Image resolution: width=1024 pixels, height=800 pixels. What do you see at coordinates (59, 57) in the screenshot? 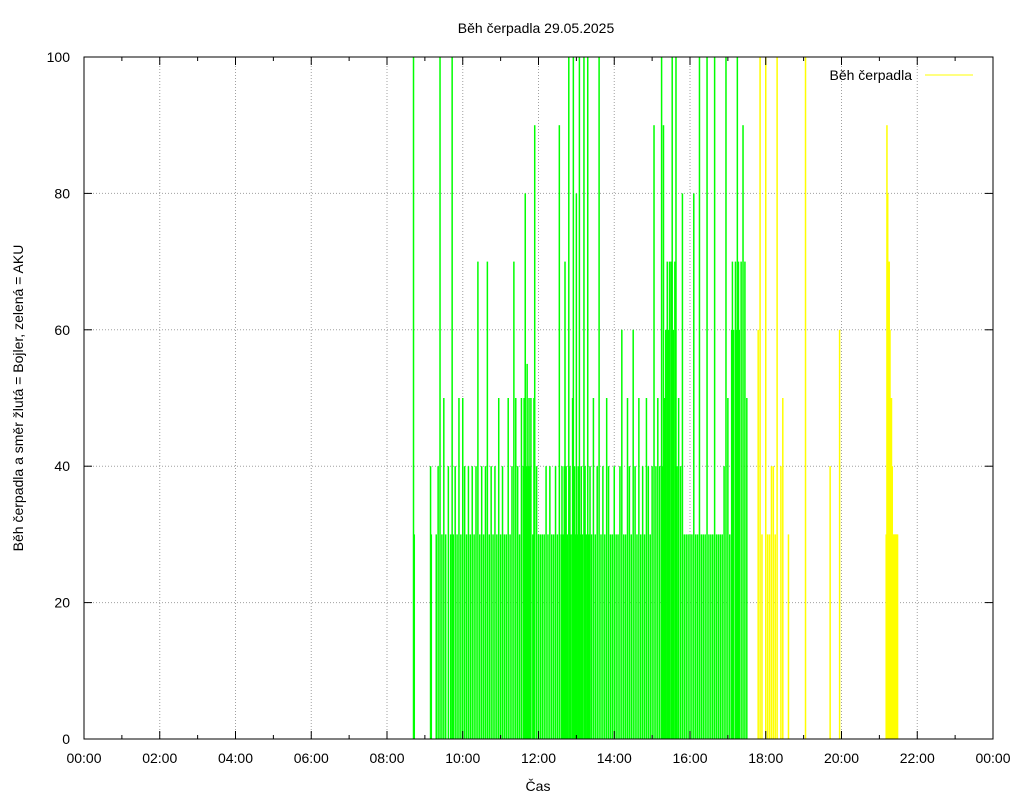
I see `y-tick-label: 100` at bounding box center [59, 57].